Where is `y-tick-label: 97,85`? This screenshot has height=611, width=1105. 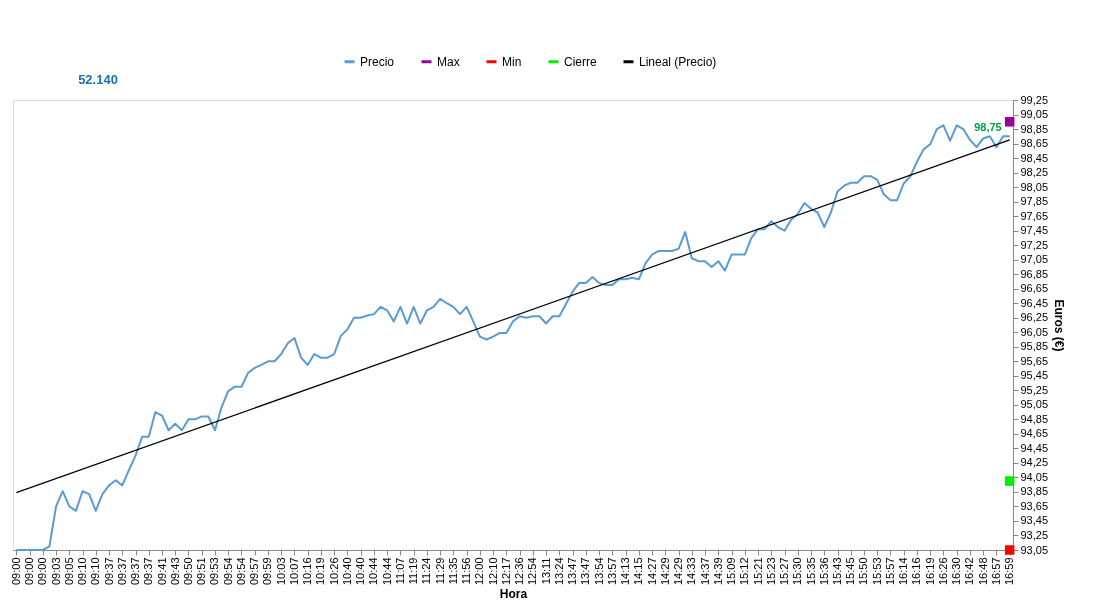 y-tick-label: 97,85 is located at coordinates (1034, 201).